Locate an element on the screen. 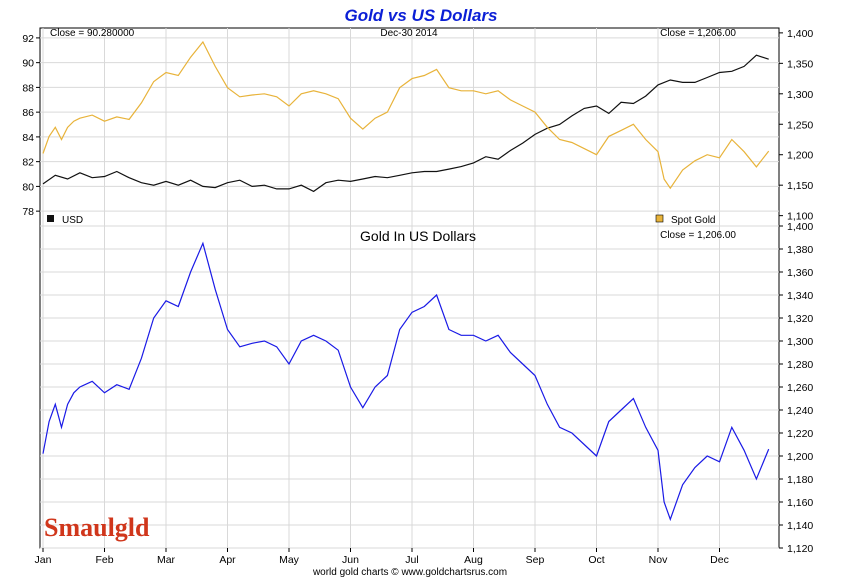  top-date-label: Dec-30 2014 is located at coordinates (409, 33).